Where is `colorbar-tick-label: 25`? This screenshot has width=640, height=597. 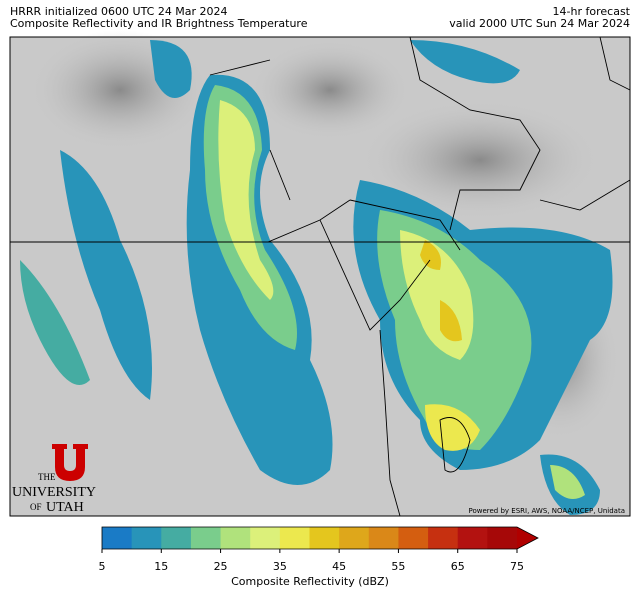
colorbar-tick-label: 25 is located at coordinates (221, 566).